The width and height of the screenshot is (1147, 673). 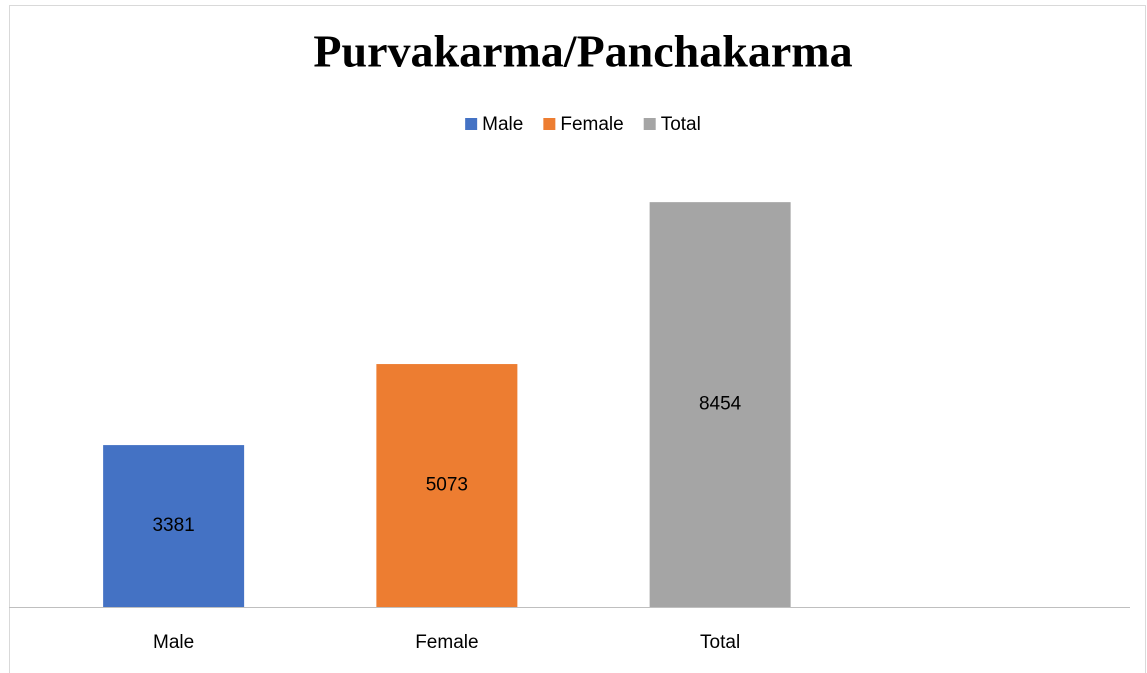 I want to click on x-tick-label: Total, so click(x=720, y=642).